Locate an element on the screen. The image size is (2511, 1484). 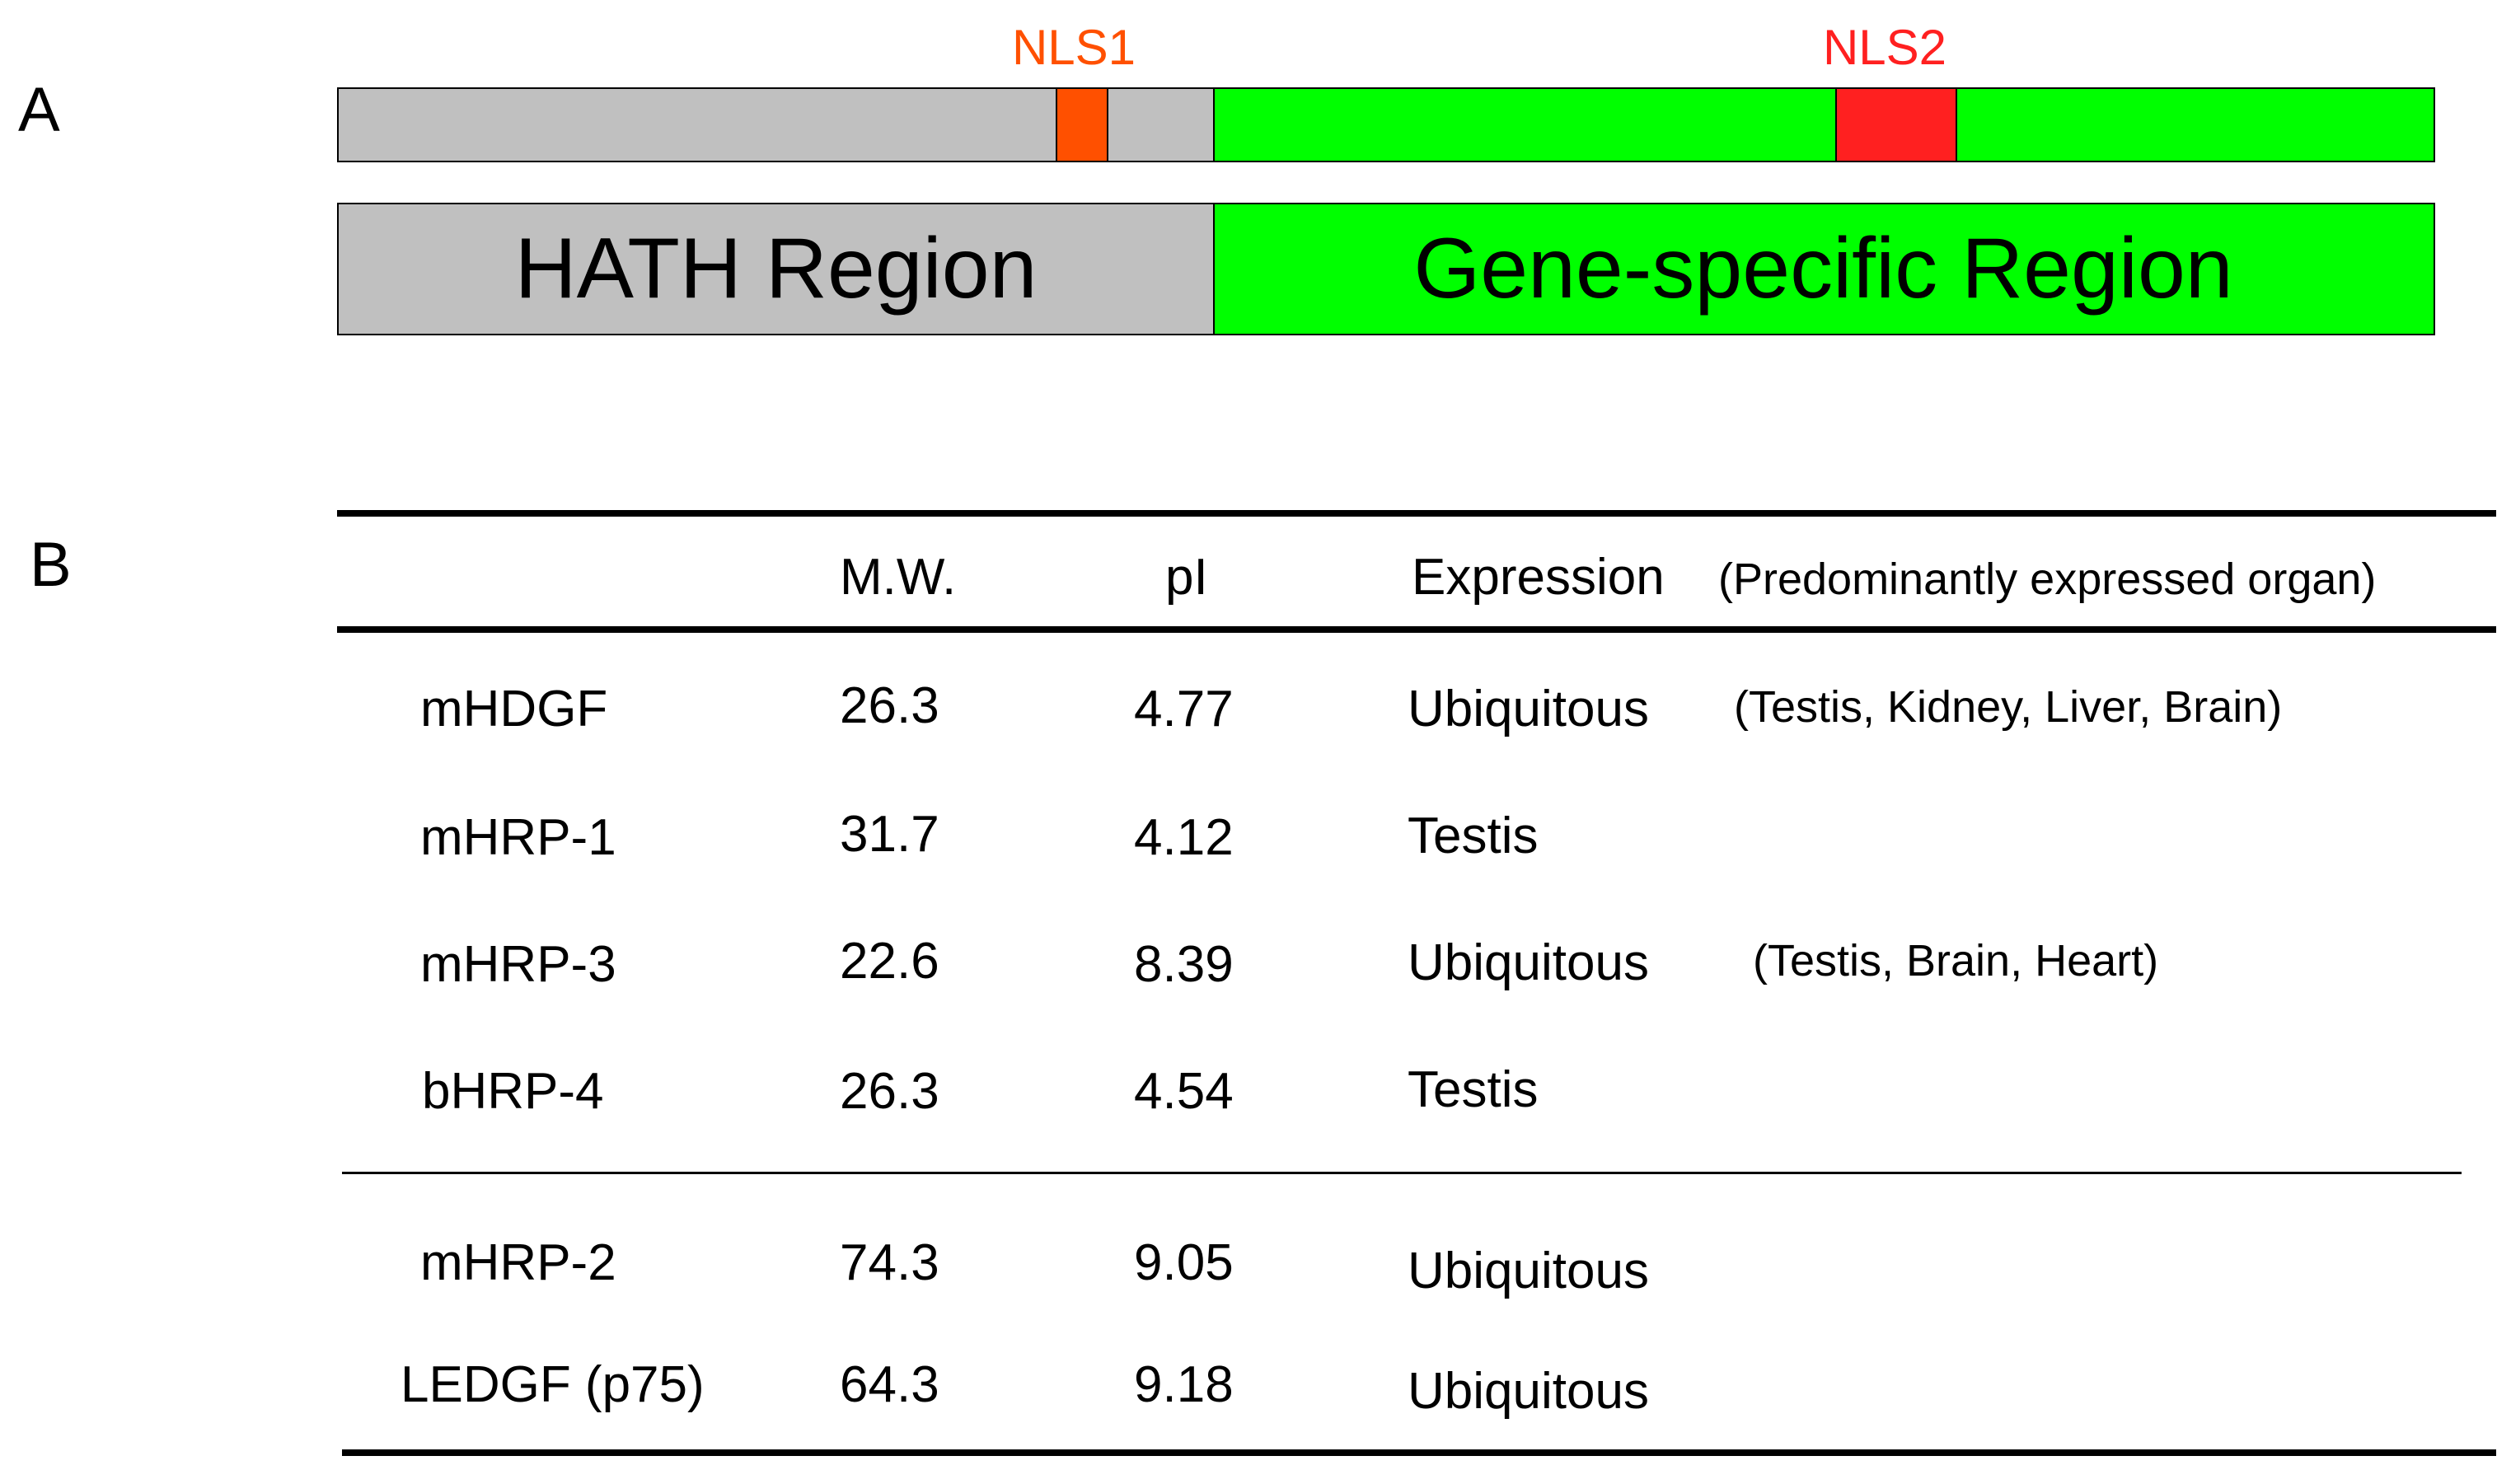
row-mw: 74.3 is located at coordinates (889, 1263).